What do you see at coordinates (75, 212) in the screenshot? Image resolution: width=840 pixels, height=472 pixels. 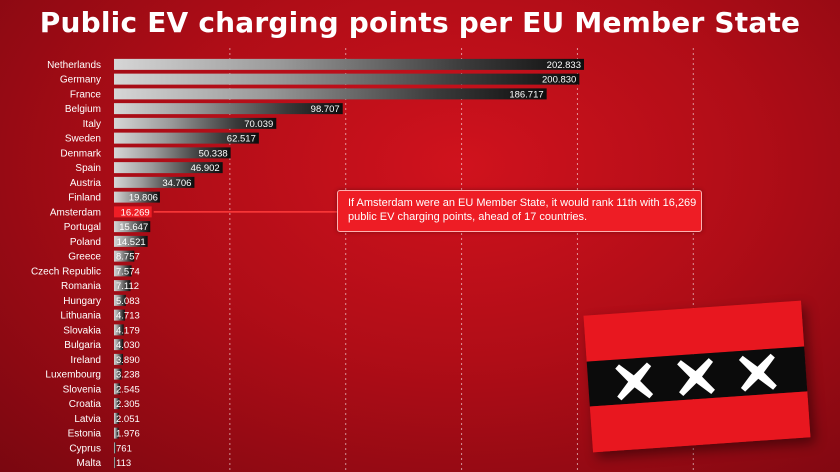 I see `category-label: Amsterdam` at bounding box center [75, 212].